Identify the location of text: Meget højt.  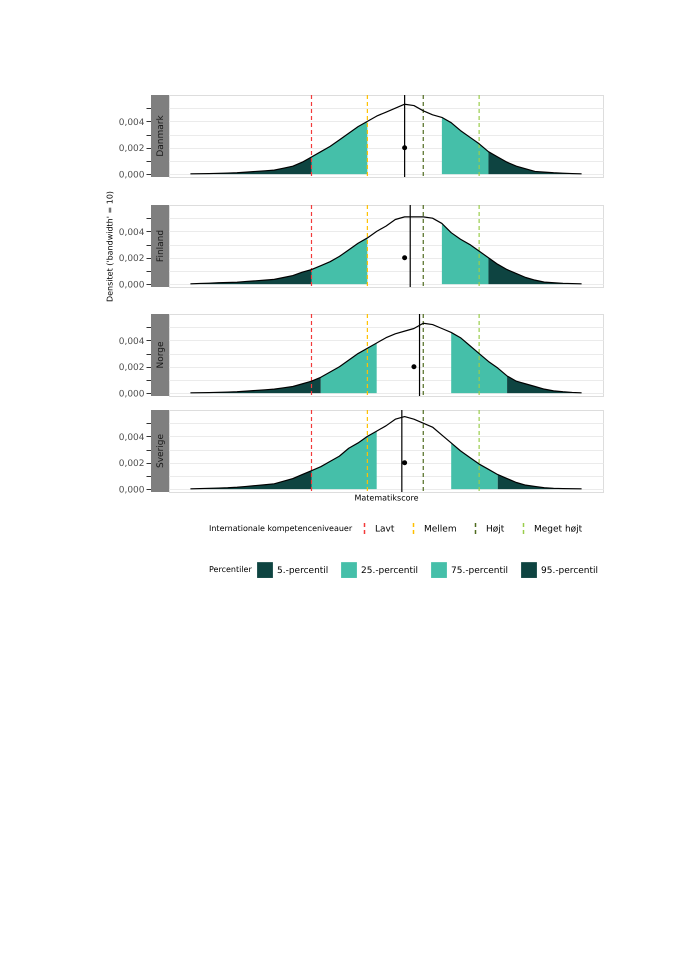
(558, 529).